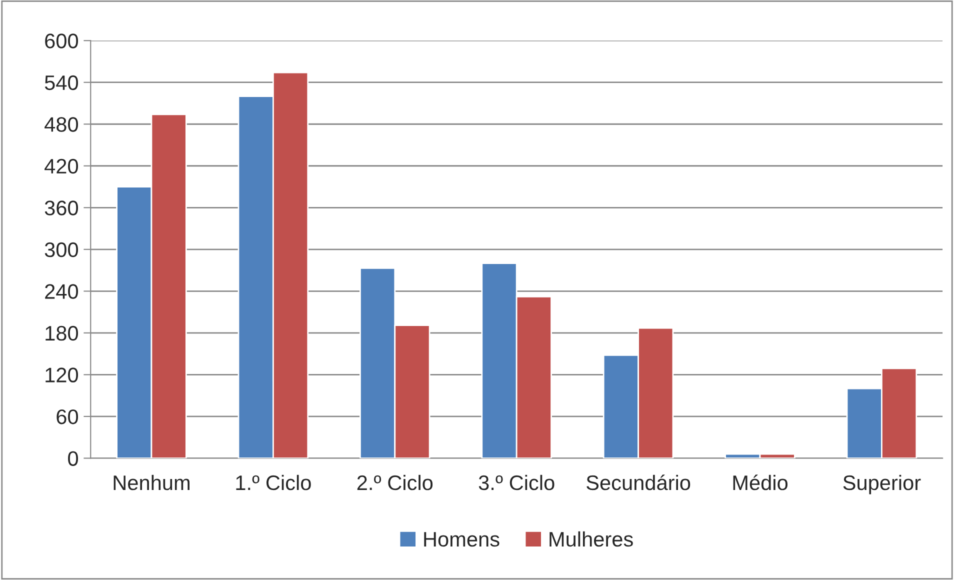 This screenshot has width=954, height=580. What do you see at coordinates (152, 482) in the screenshot?
I see `x-tick-label: Nenhum` at bounding box center [152, 482].